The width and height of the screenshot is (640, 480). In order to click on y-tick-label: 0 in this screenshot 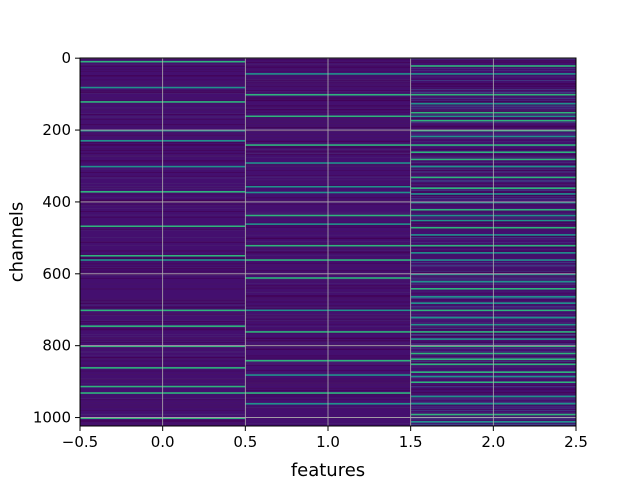, I will do `click(66, 58)`.